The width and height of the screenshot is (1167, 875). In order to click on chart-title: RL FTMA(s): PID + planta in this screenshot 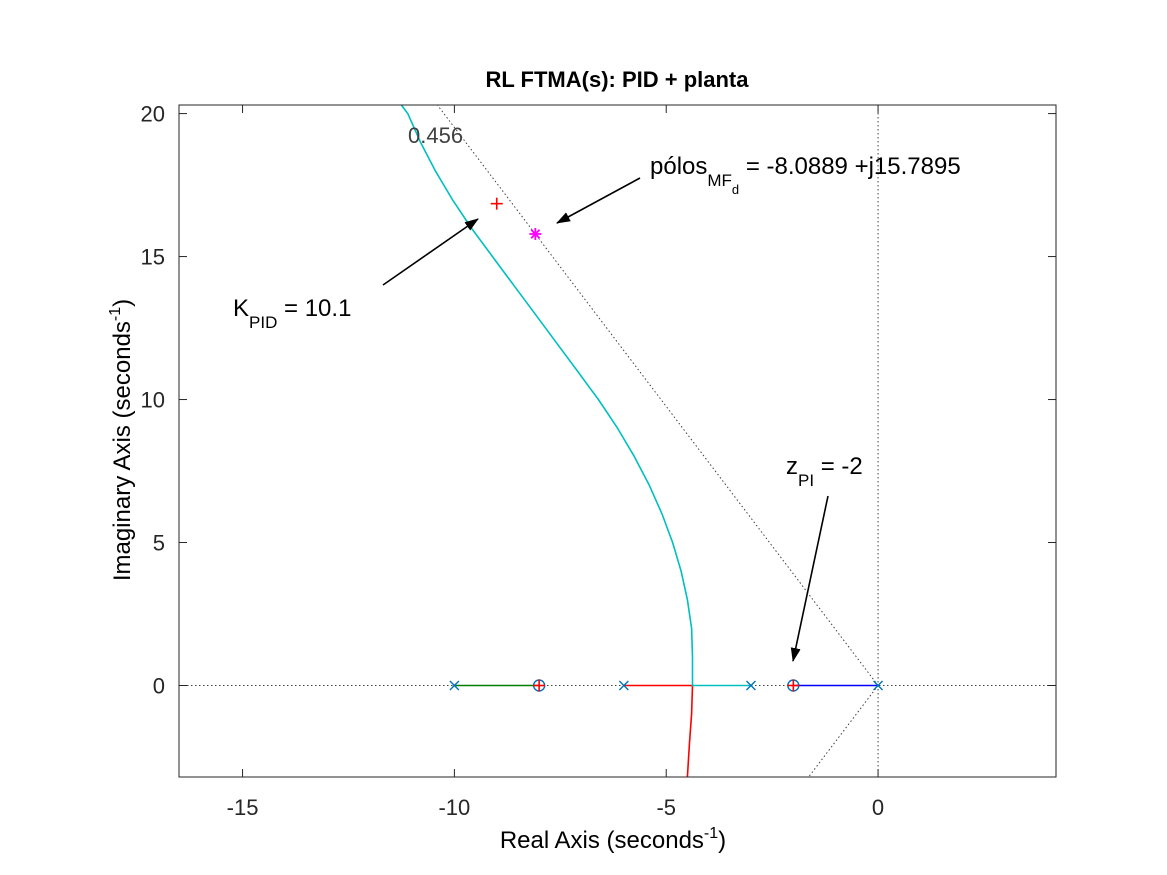, I will do `click(618, 79)`.